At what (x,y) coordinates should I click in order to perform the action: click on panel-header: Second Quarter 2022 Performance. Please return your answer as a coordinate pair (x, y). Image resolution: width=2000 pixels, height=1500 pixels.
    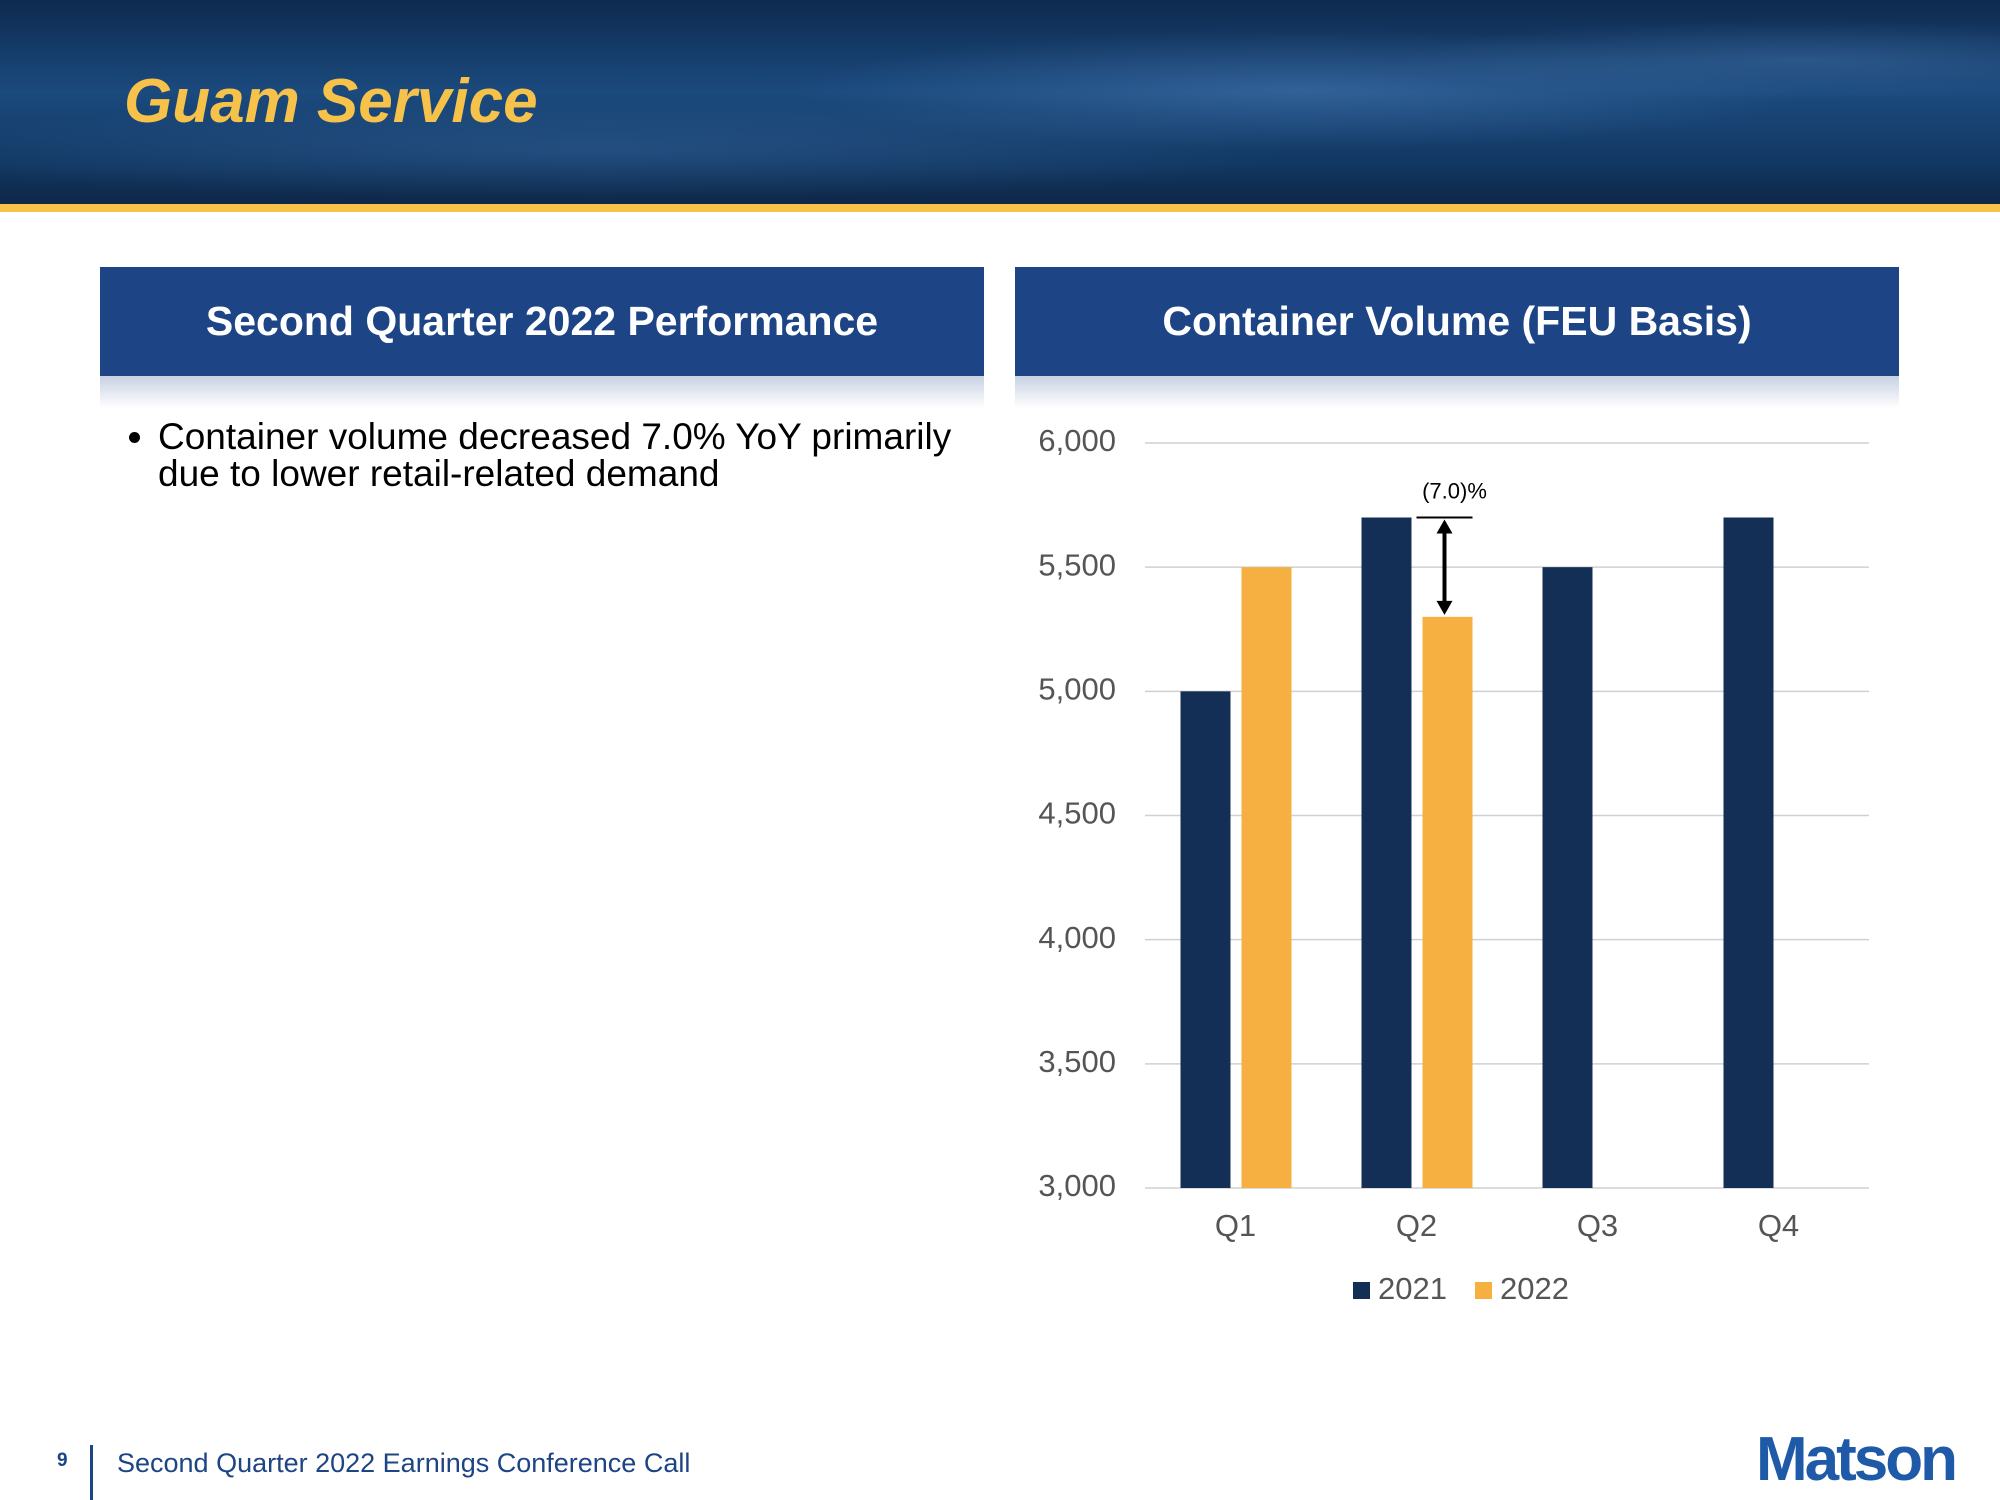
    Looking at the image, I should click on (542, 321).